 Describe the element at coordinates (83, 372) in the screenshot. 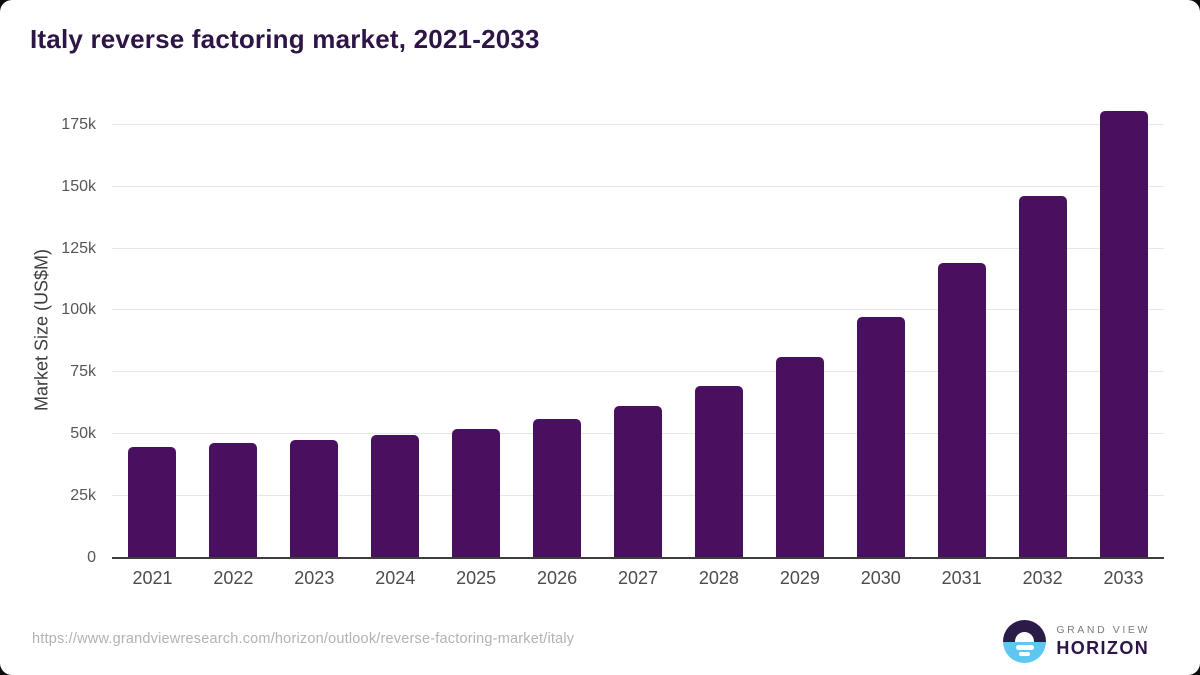

I see `y-tick-label: 75k` at that location.